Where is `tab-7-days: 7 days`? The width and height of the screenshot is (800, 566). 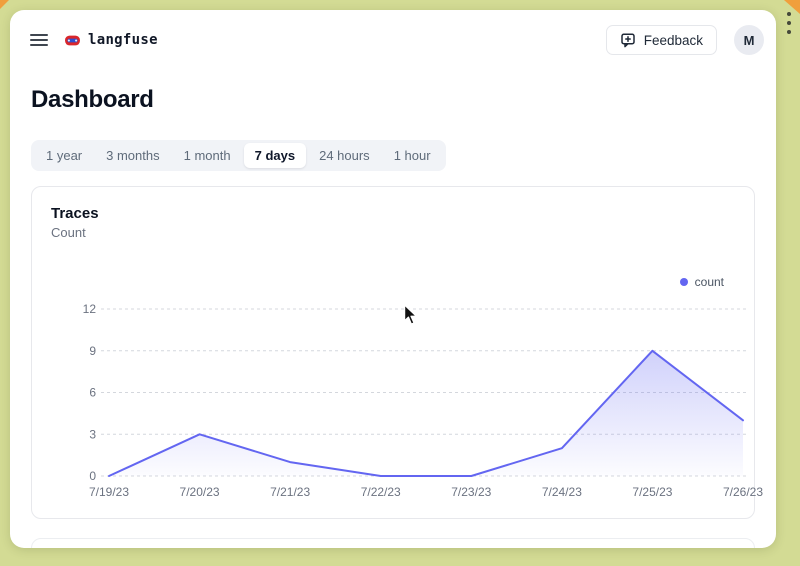
tab-7-days: 7 days is located at coordinates (275, 155).